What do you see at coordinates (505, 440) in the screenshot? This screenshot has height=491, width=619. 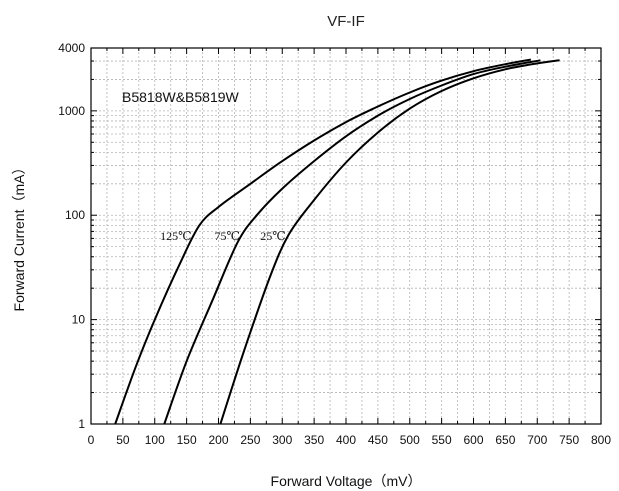 I see `x-tick-label: 650` at bounding box center [505, 440].